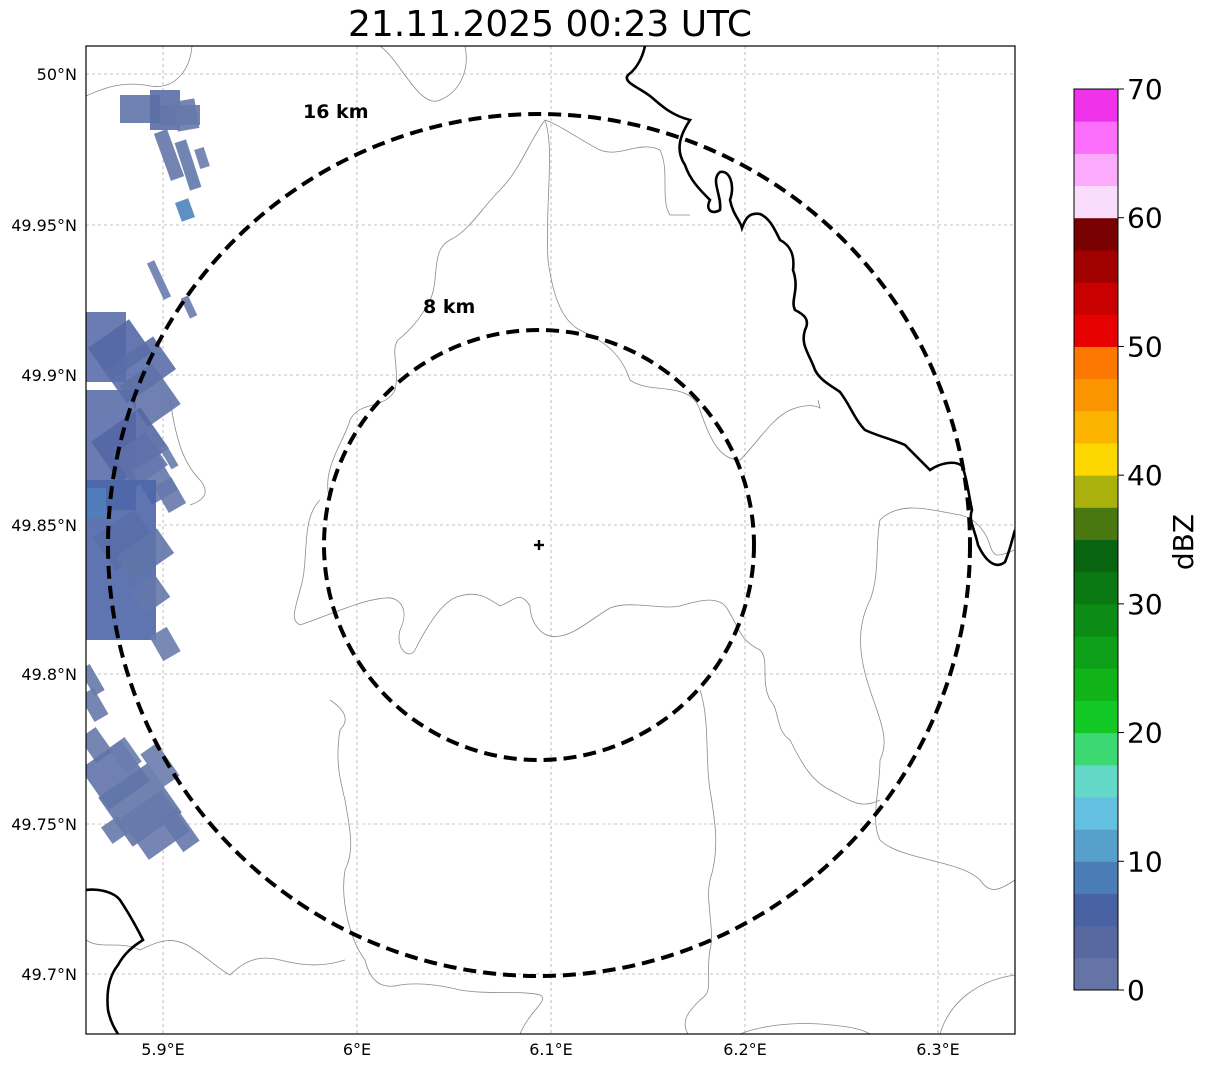  Describe the element at coordinates (44, 225) in the screenshot. I see `lat-tick-label: 49.95°N` at that location.